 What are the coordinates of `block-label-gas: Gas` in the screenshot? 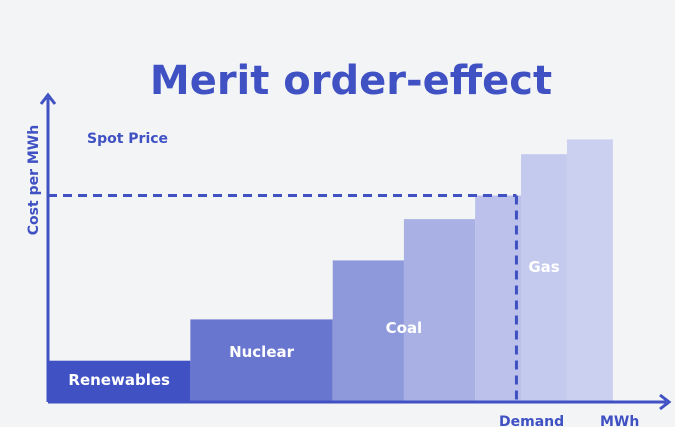 It's located at (543, 267).